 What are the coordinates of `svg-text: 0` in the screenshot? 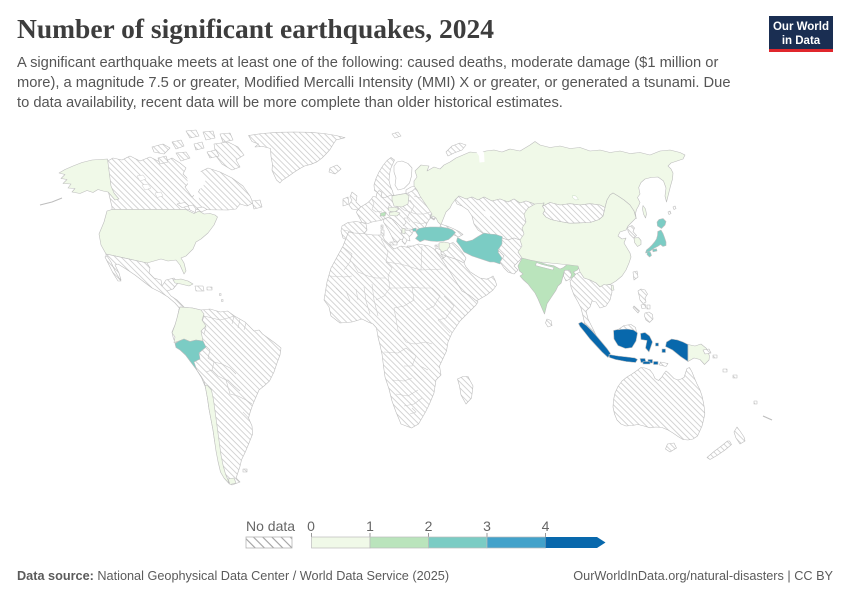 It's located at (311, 526).